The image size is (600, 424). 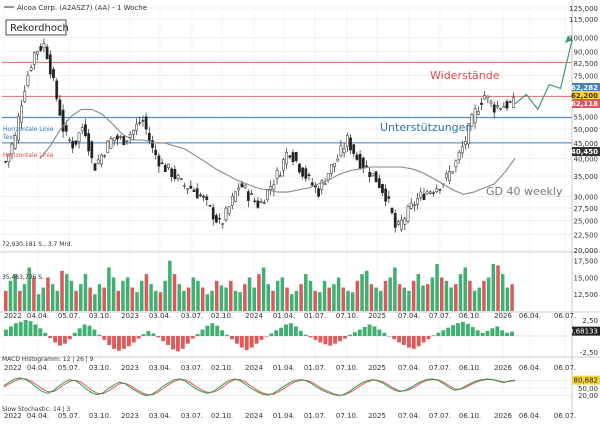 I want to click on x-tick-label-bottom: 01.07., so click(x=315, y=416).